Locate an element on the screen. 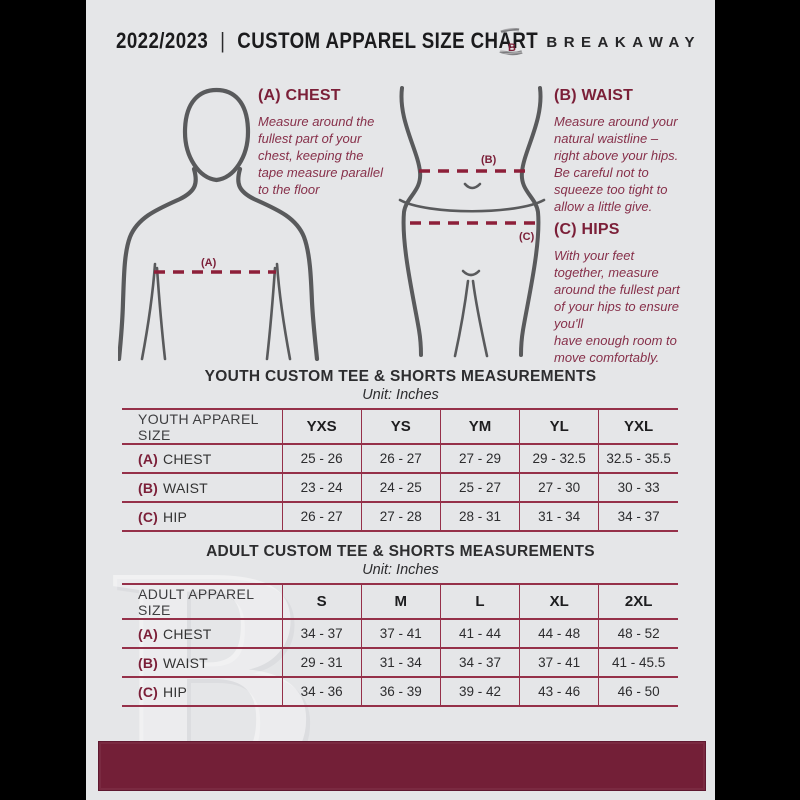 The width and height of the screenshot is (800, 800). size-column-header: YXS is located at coordinates (321, 426).